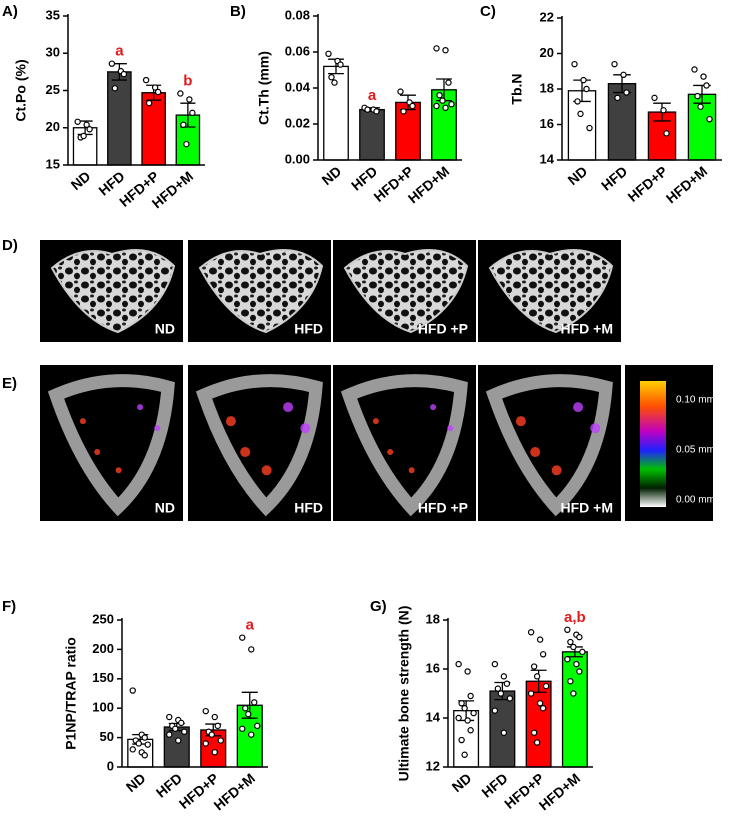 The height and width of the screenshot is (830, 739). Describe the element at coordinates (9, 383) in the screenshot. I see `panel-label: E)` at that location.